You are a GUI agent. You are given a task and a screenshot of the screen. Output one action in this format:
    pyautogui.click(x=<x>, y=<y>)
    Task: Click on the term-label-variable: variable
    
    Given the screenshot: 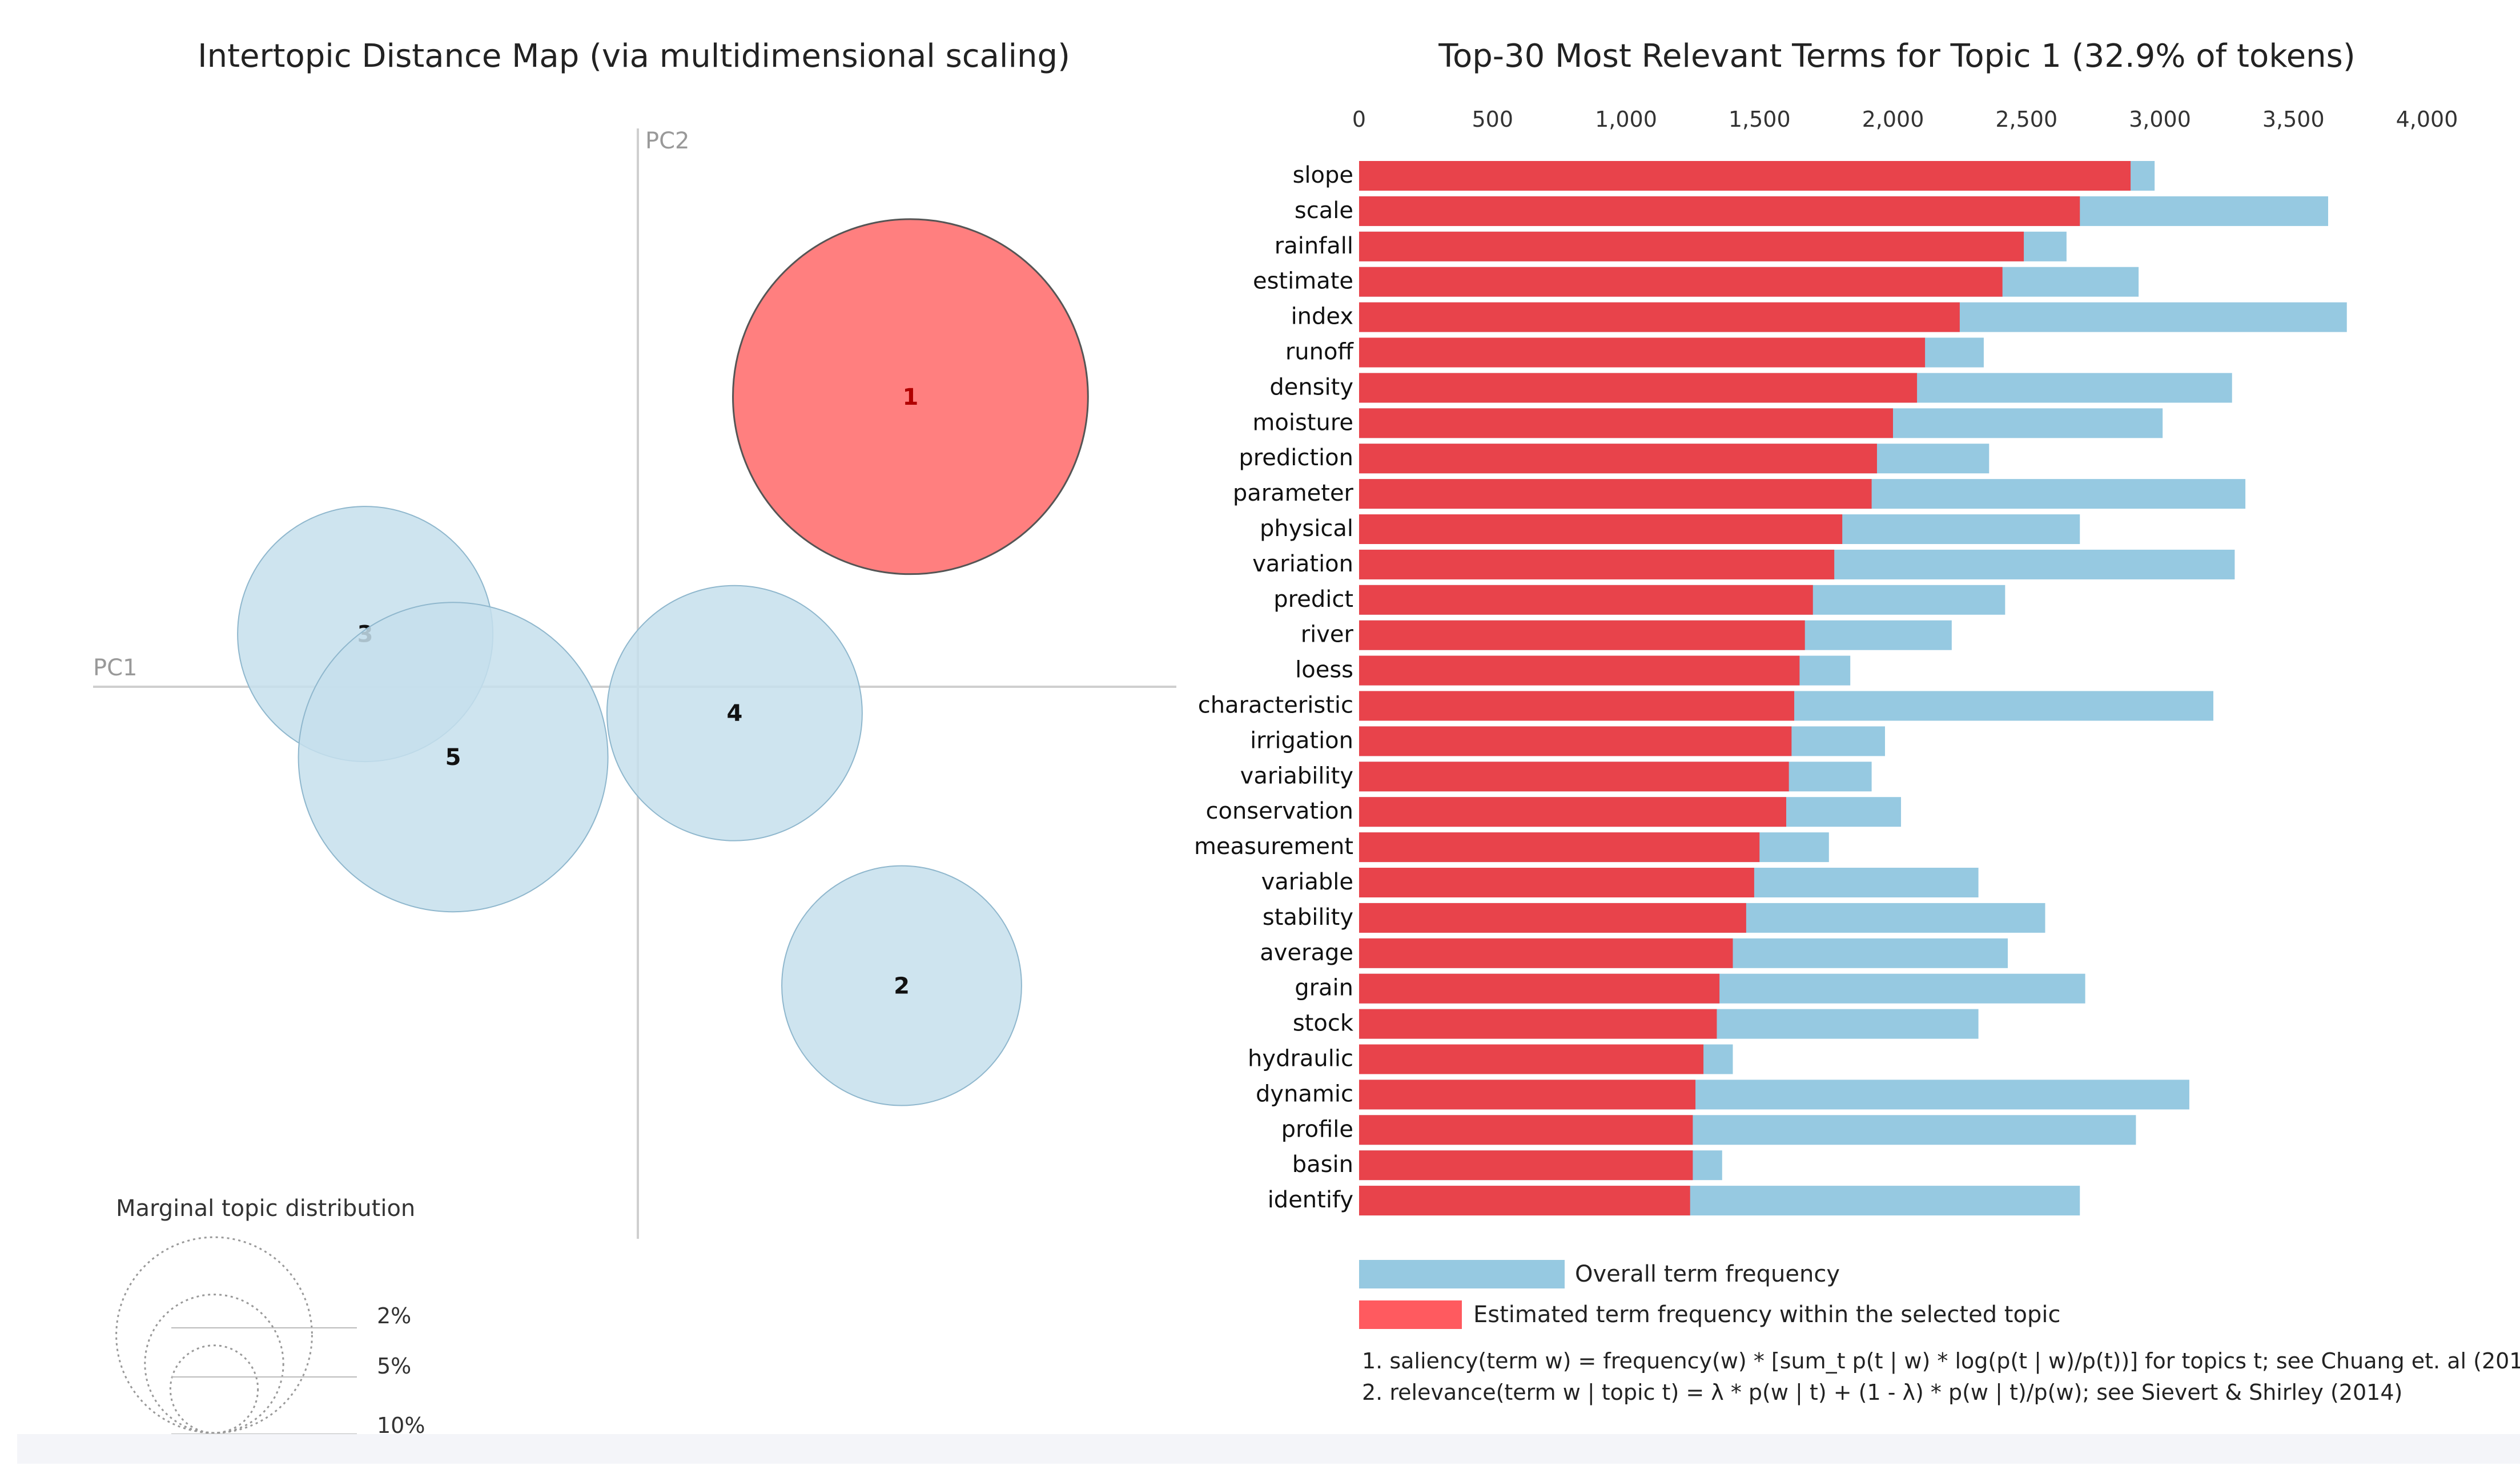 What is the action you would take?
    pyautogui.click(x=1307, y=882)
    